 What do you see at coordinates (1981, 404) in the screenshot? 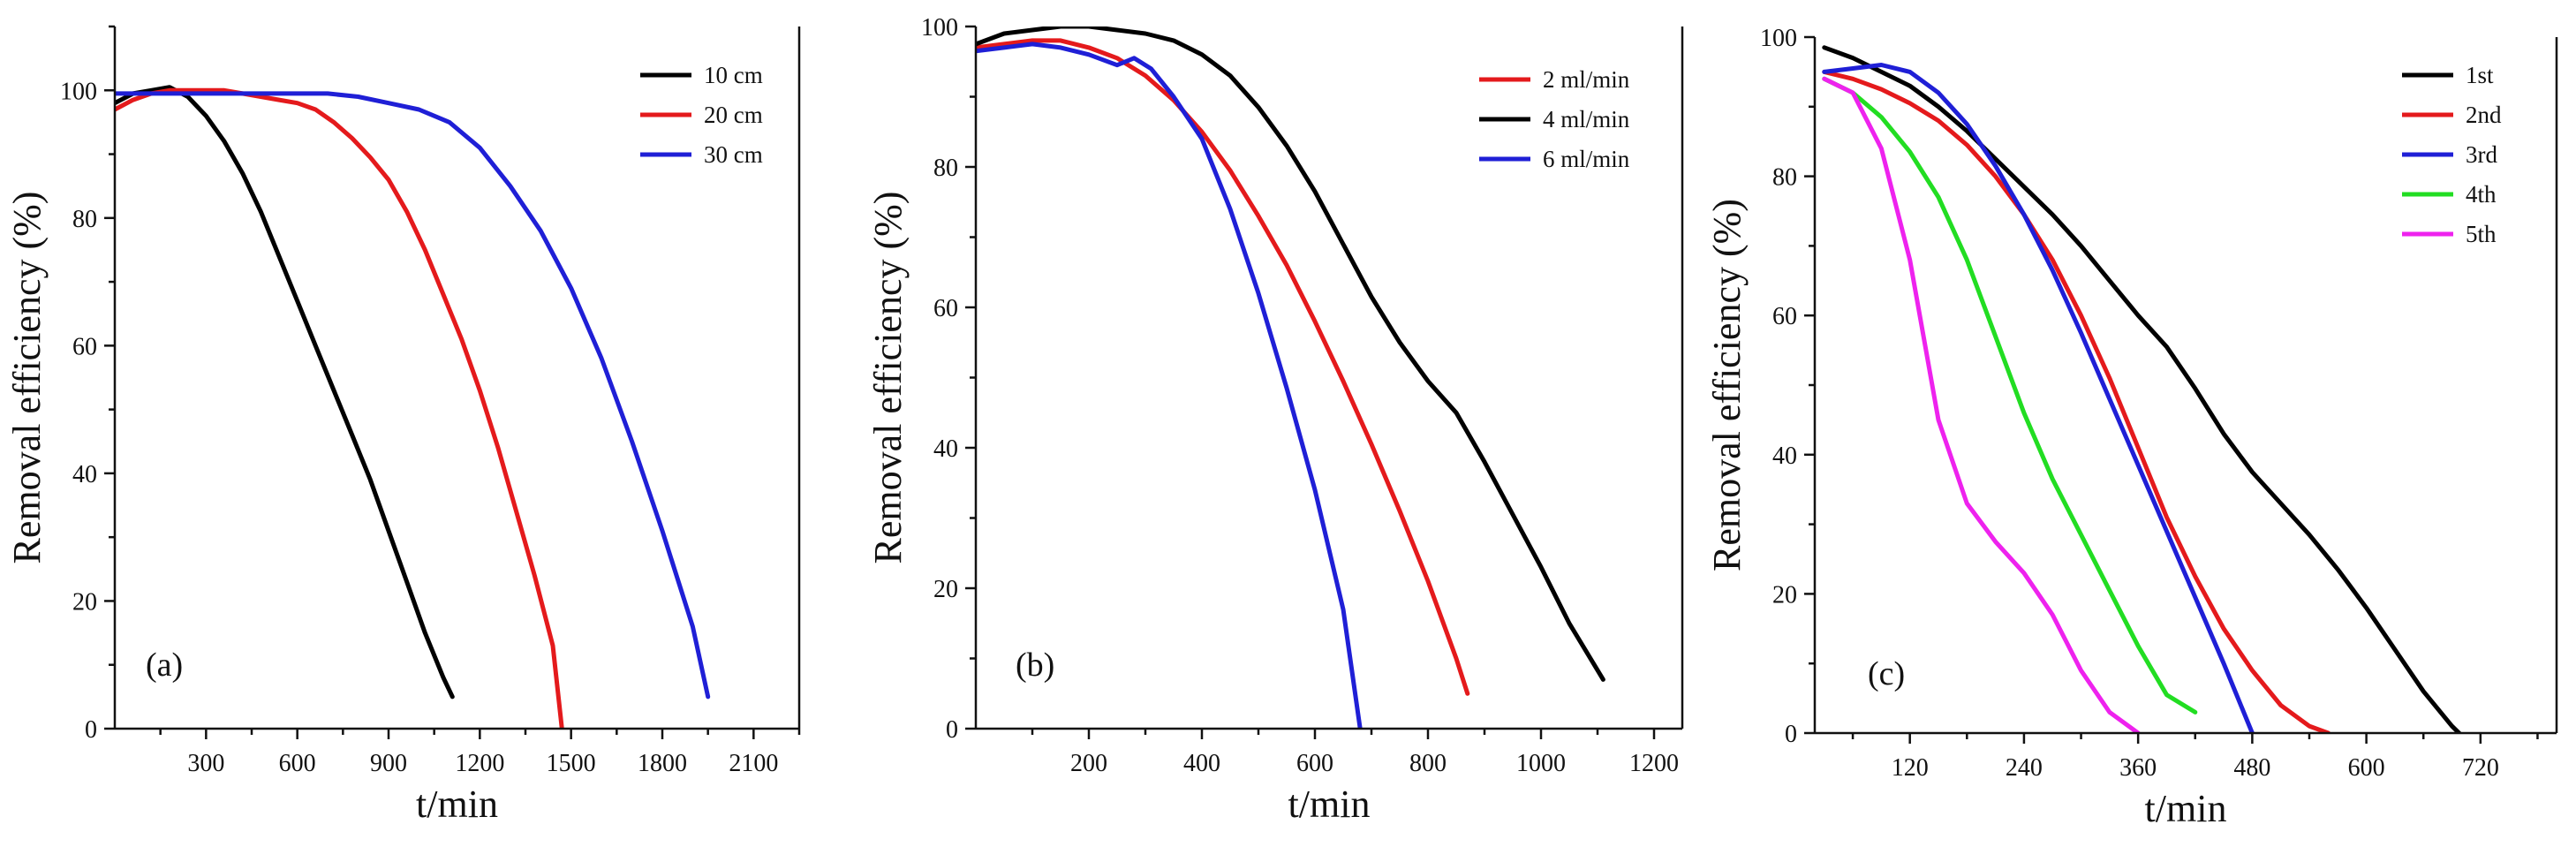
I see `series-line-5th` at bounding box center [1981, 404].